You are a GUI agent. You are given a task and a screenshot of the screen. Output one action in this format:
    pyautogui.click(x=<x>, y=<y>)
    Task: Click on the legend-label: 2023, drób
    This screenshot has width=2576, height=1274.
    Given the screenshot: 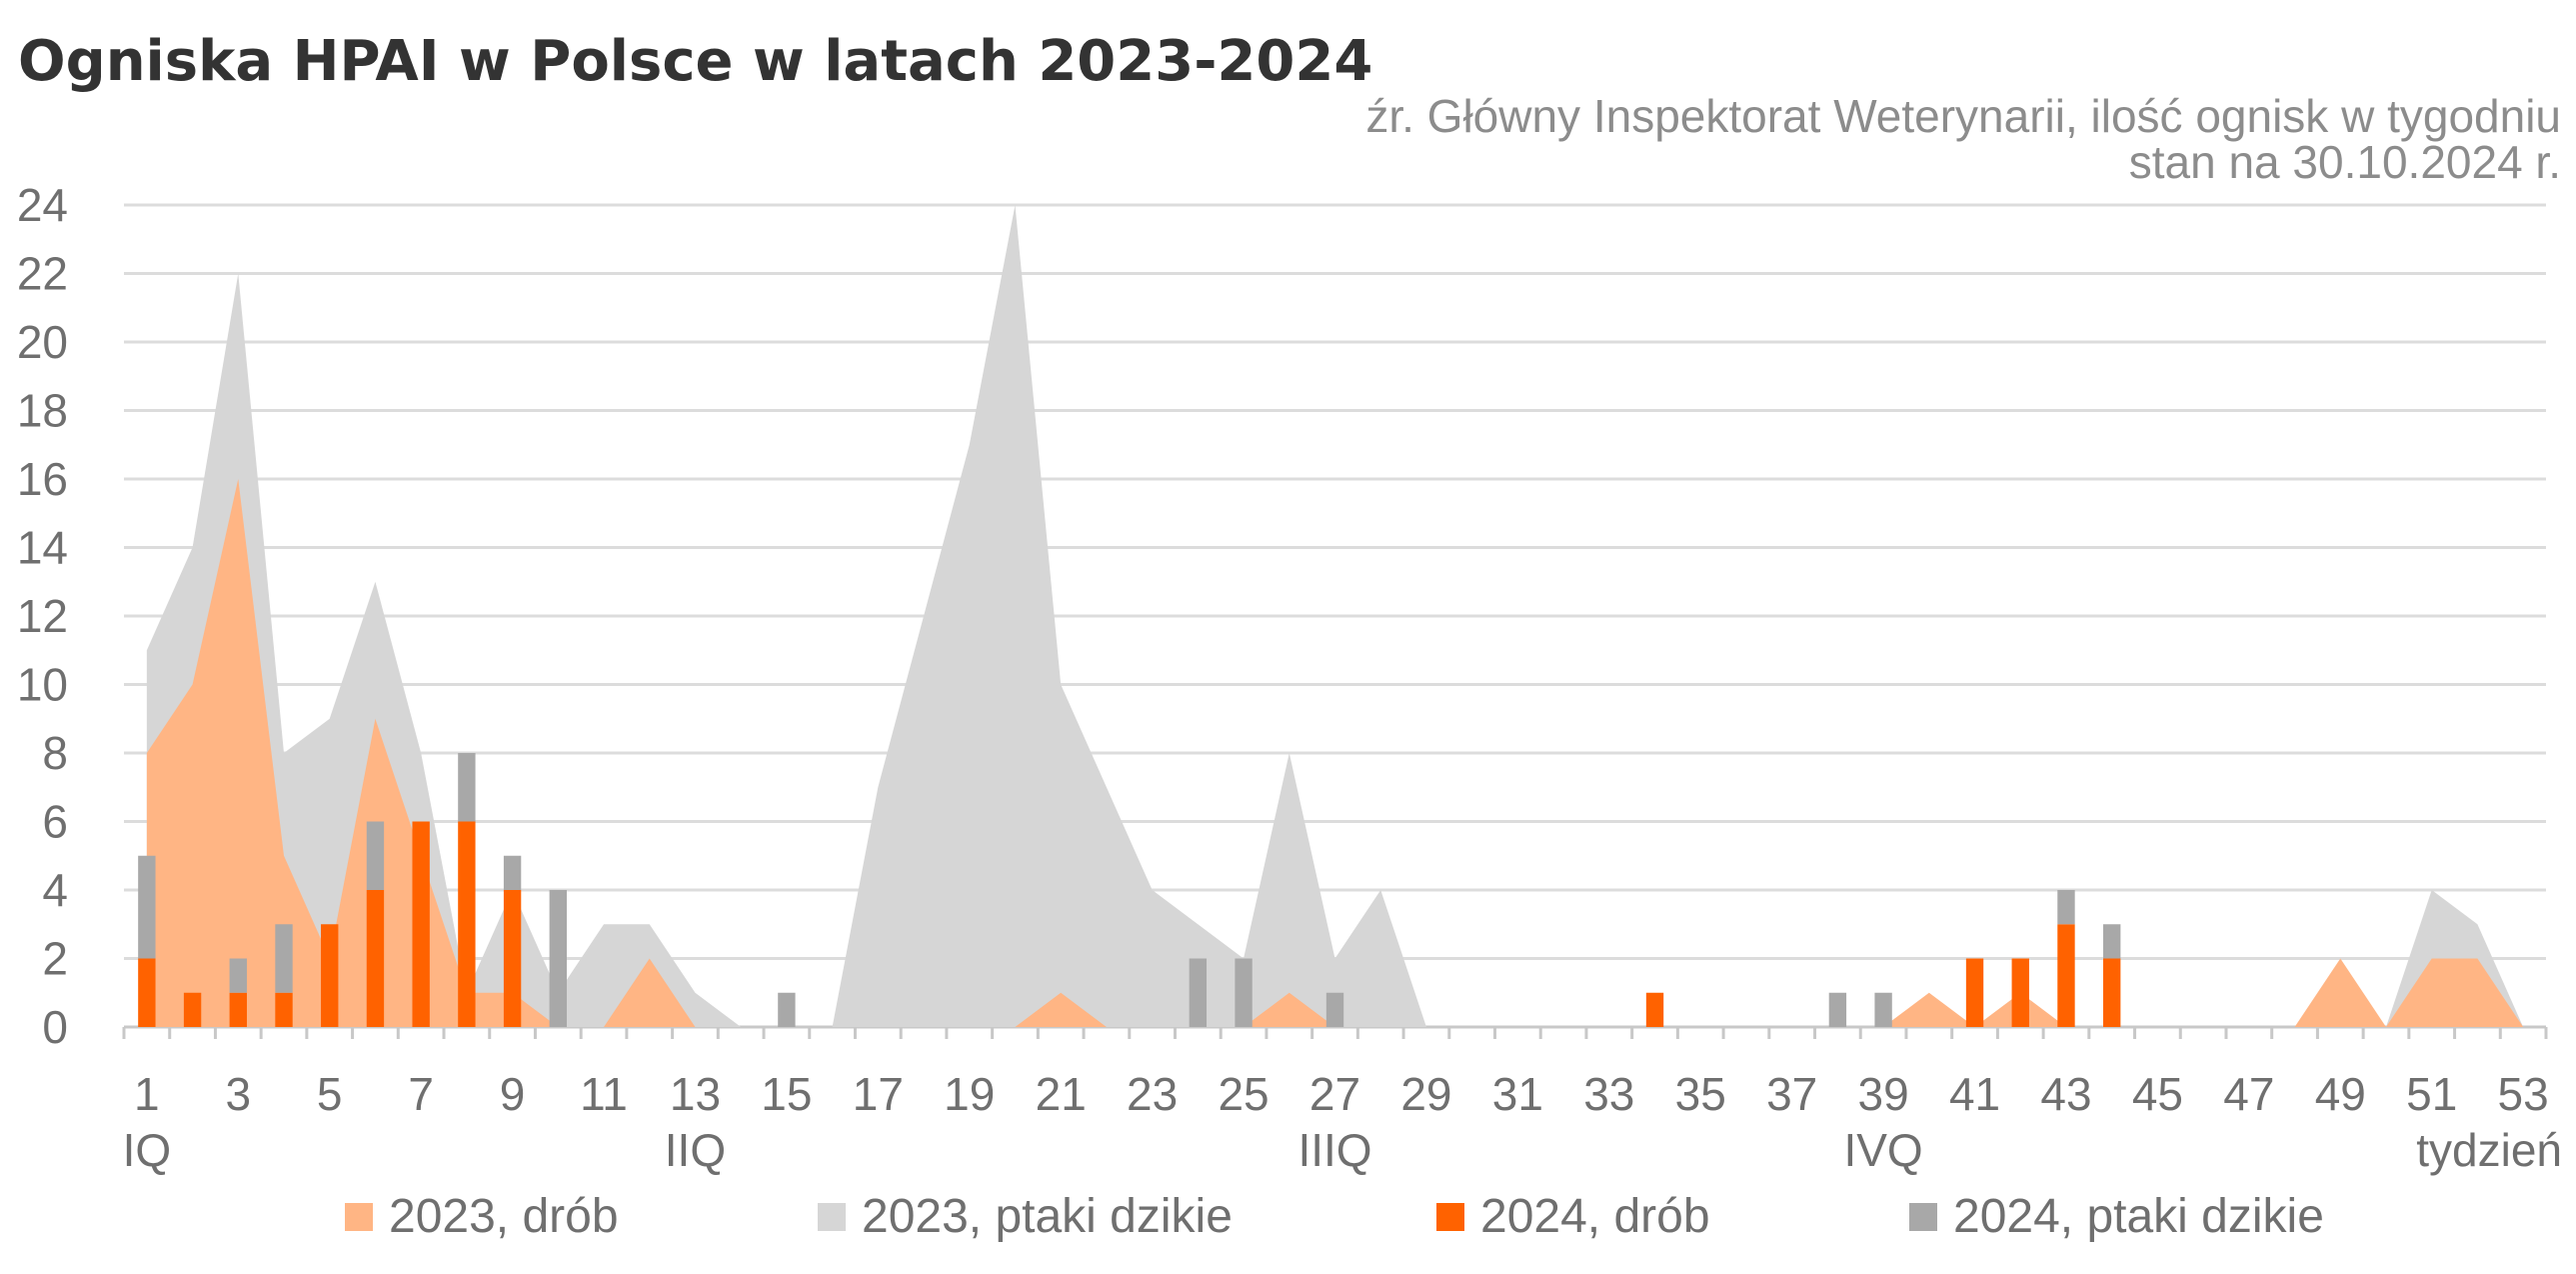 What is the action you would take?
    pyautogui.click(x=504, y=1216)
    